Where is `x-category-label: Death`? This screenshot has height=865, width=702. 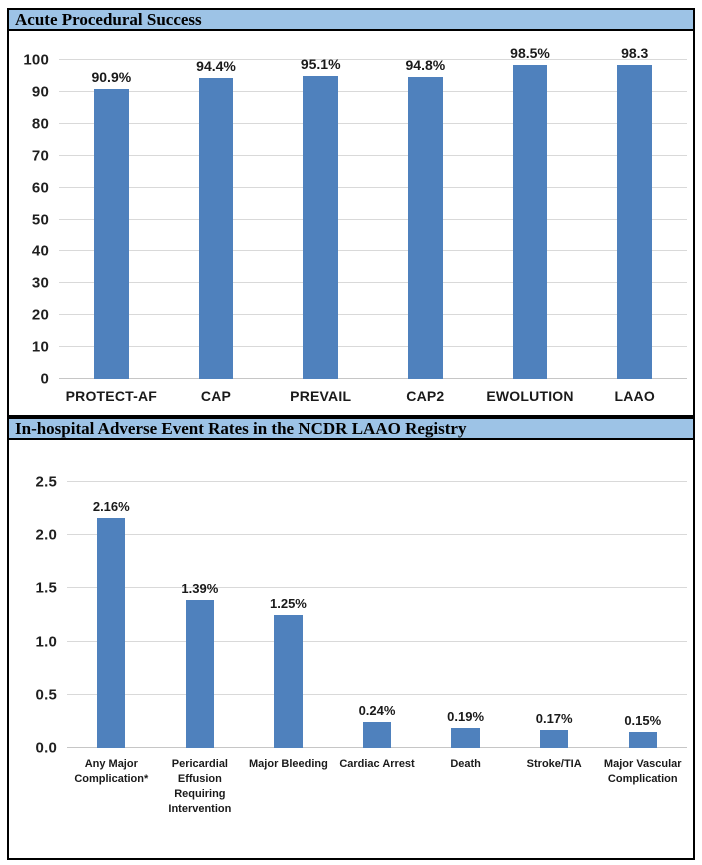 x-category-label: Death is located at coordinates (465, 764).